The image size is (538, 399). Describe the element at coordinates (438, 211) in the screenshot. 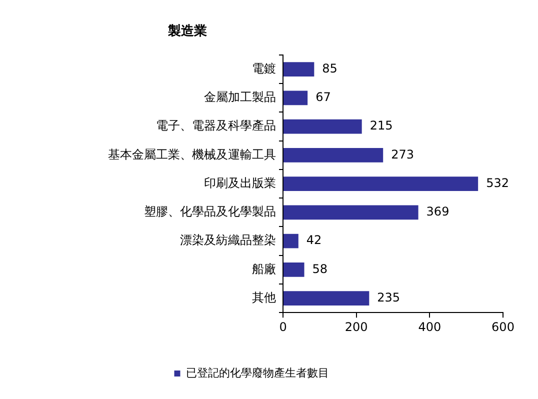

I see `data-label: 369` at that location.